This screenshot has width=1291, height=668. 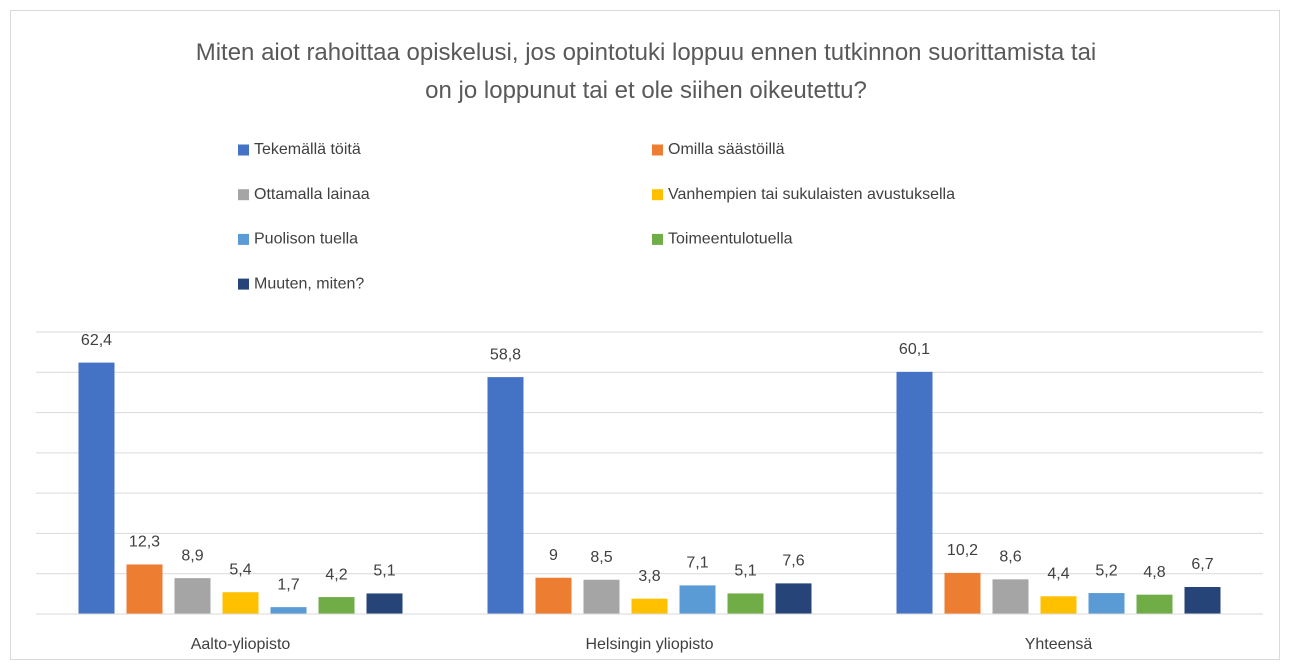 What do you see at coordinates (649, 576) in the screenshot?
I see `data-label: 3,8` at bounding box center [649, 576].